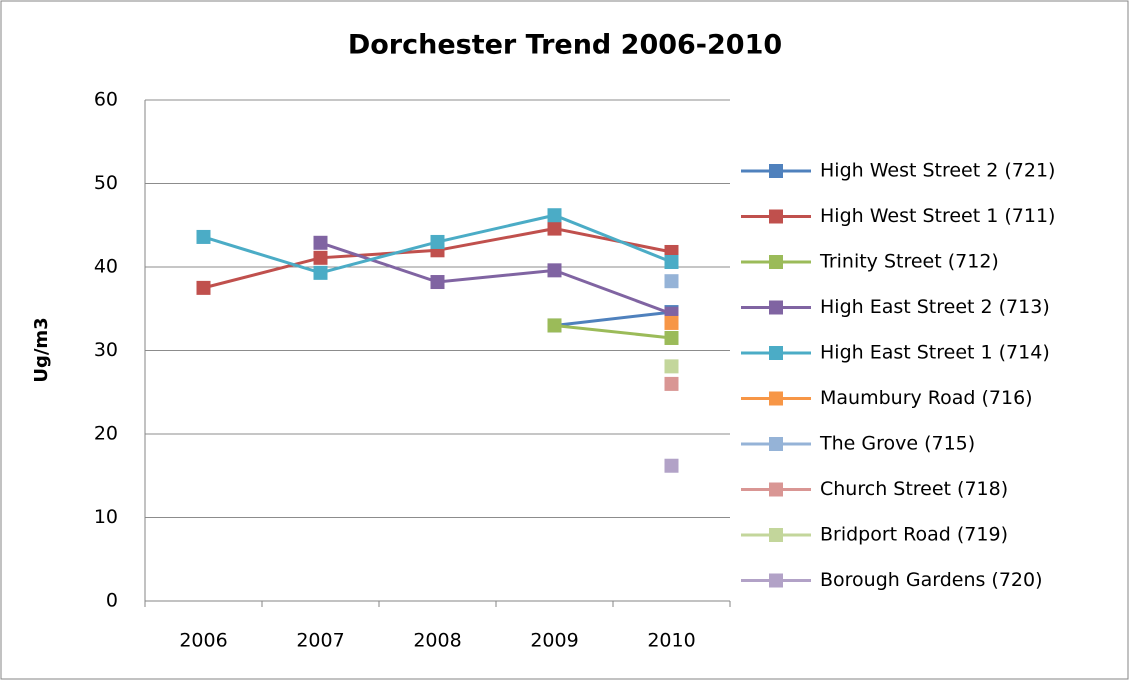 Image resolution: width=1130 pixels, height=681 pixels. Describe the element at coordinates (937, 171) in the screenshot. I see `legend-label: High West Street 2 (721)` at that location.